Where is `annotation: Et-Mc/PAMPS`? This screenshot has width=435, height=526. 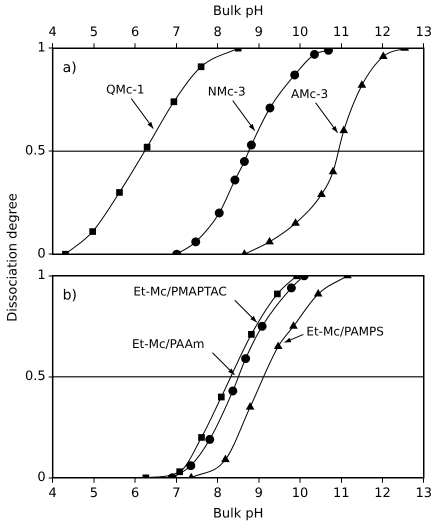
annotation: Et-Mc/PAMPS is located at coordinates (345, 331).